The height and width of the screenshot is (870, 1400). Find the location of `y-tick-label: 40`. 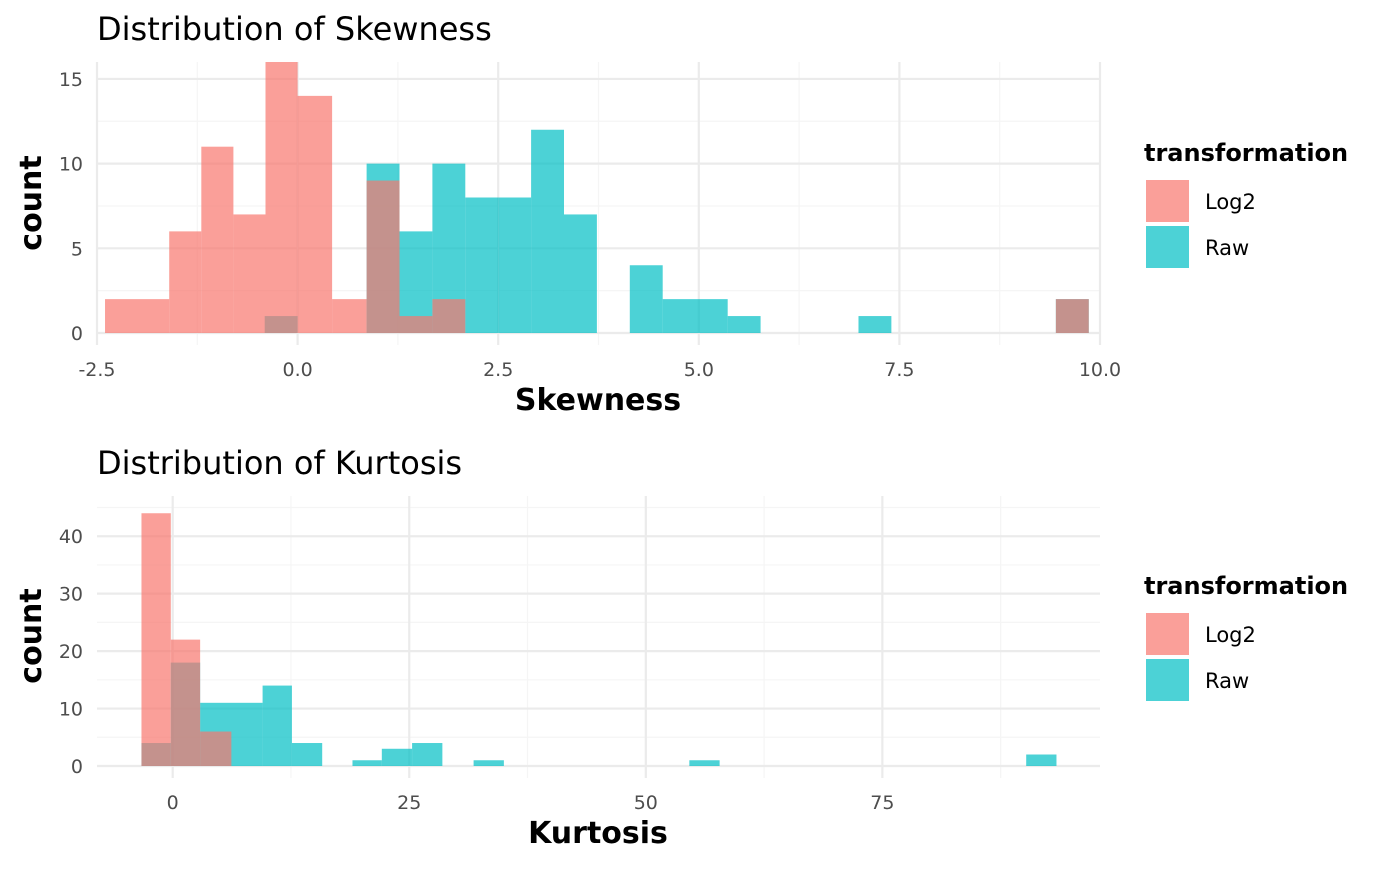

y-tick-label: 40 is located at coordinates (71, 537).